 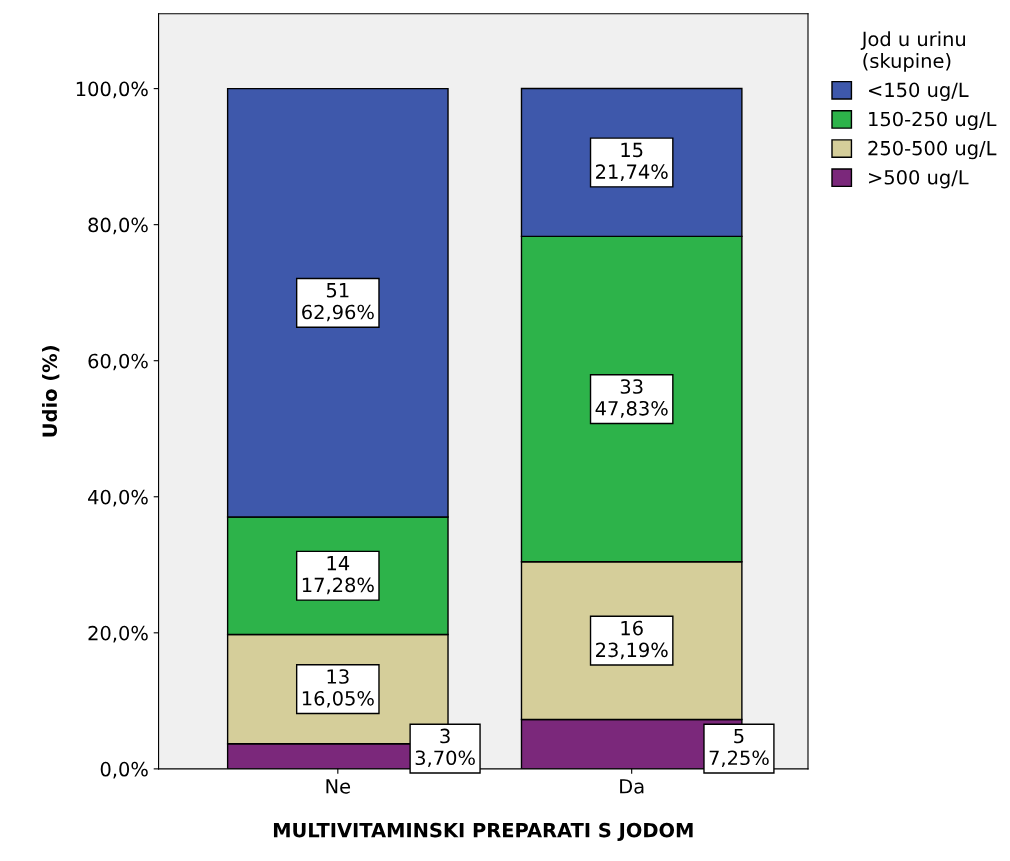 What do you see at coordinates (932, 150) in the screenshot?
I see `legend-label: 250-500 ug/L` at bounding box center [932, 150].